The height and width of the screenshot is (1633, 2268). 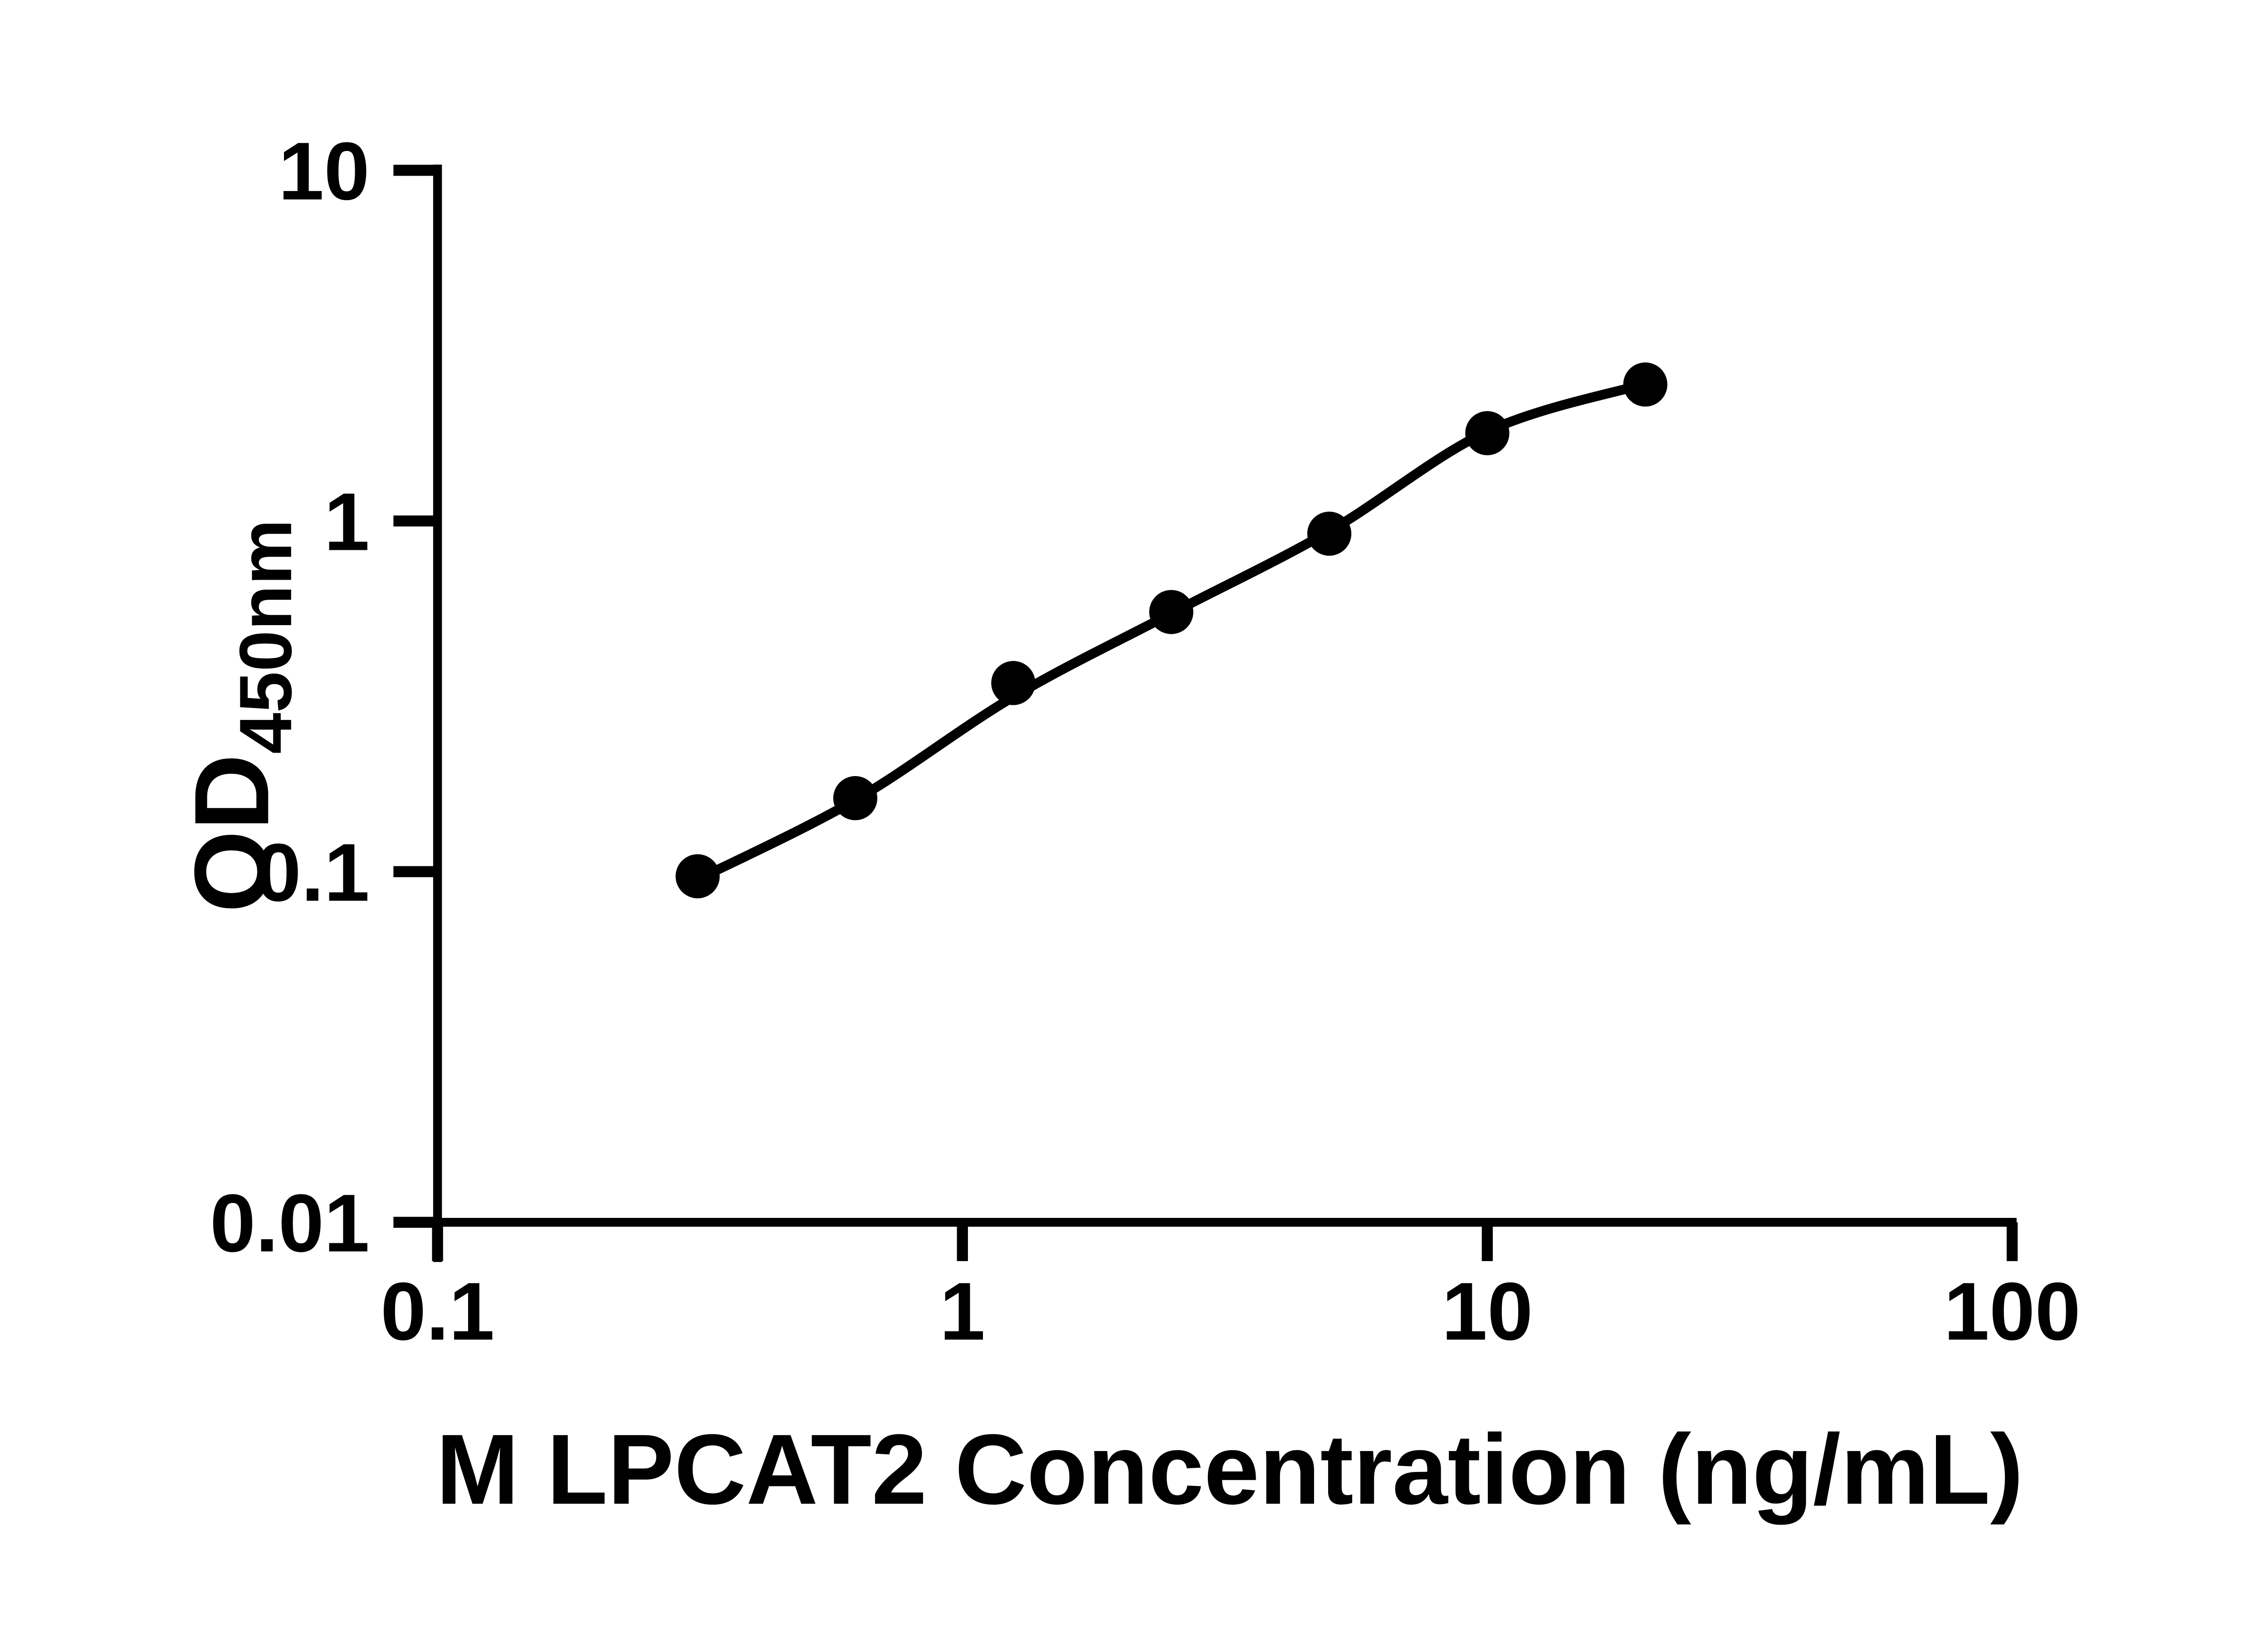 What do you see at coordinates (290, 1223) in the screenshot?
I see `y-tick-label: 0.01` at bounding box center [290, 1223].